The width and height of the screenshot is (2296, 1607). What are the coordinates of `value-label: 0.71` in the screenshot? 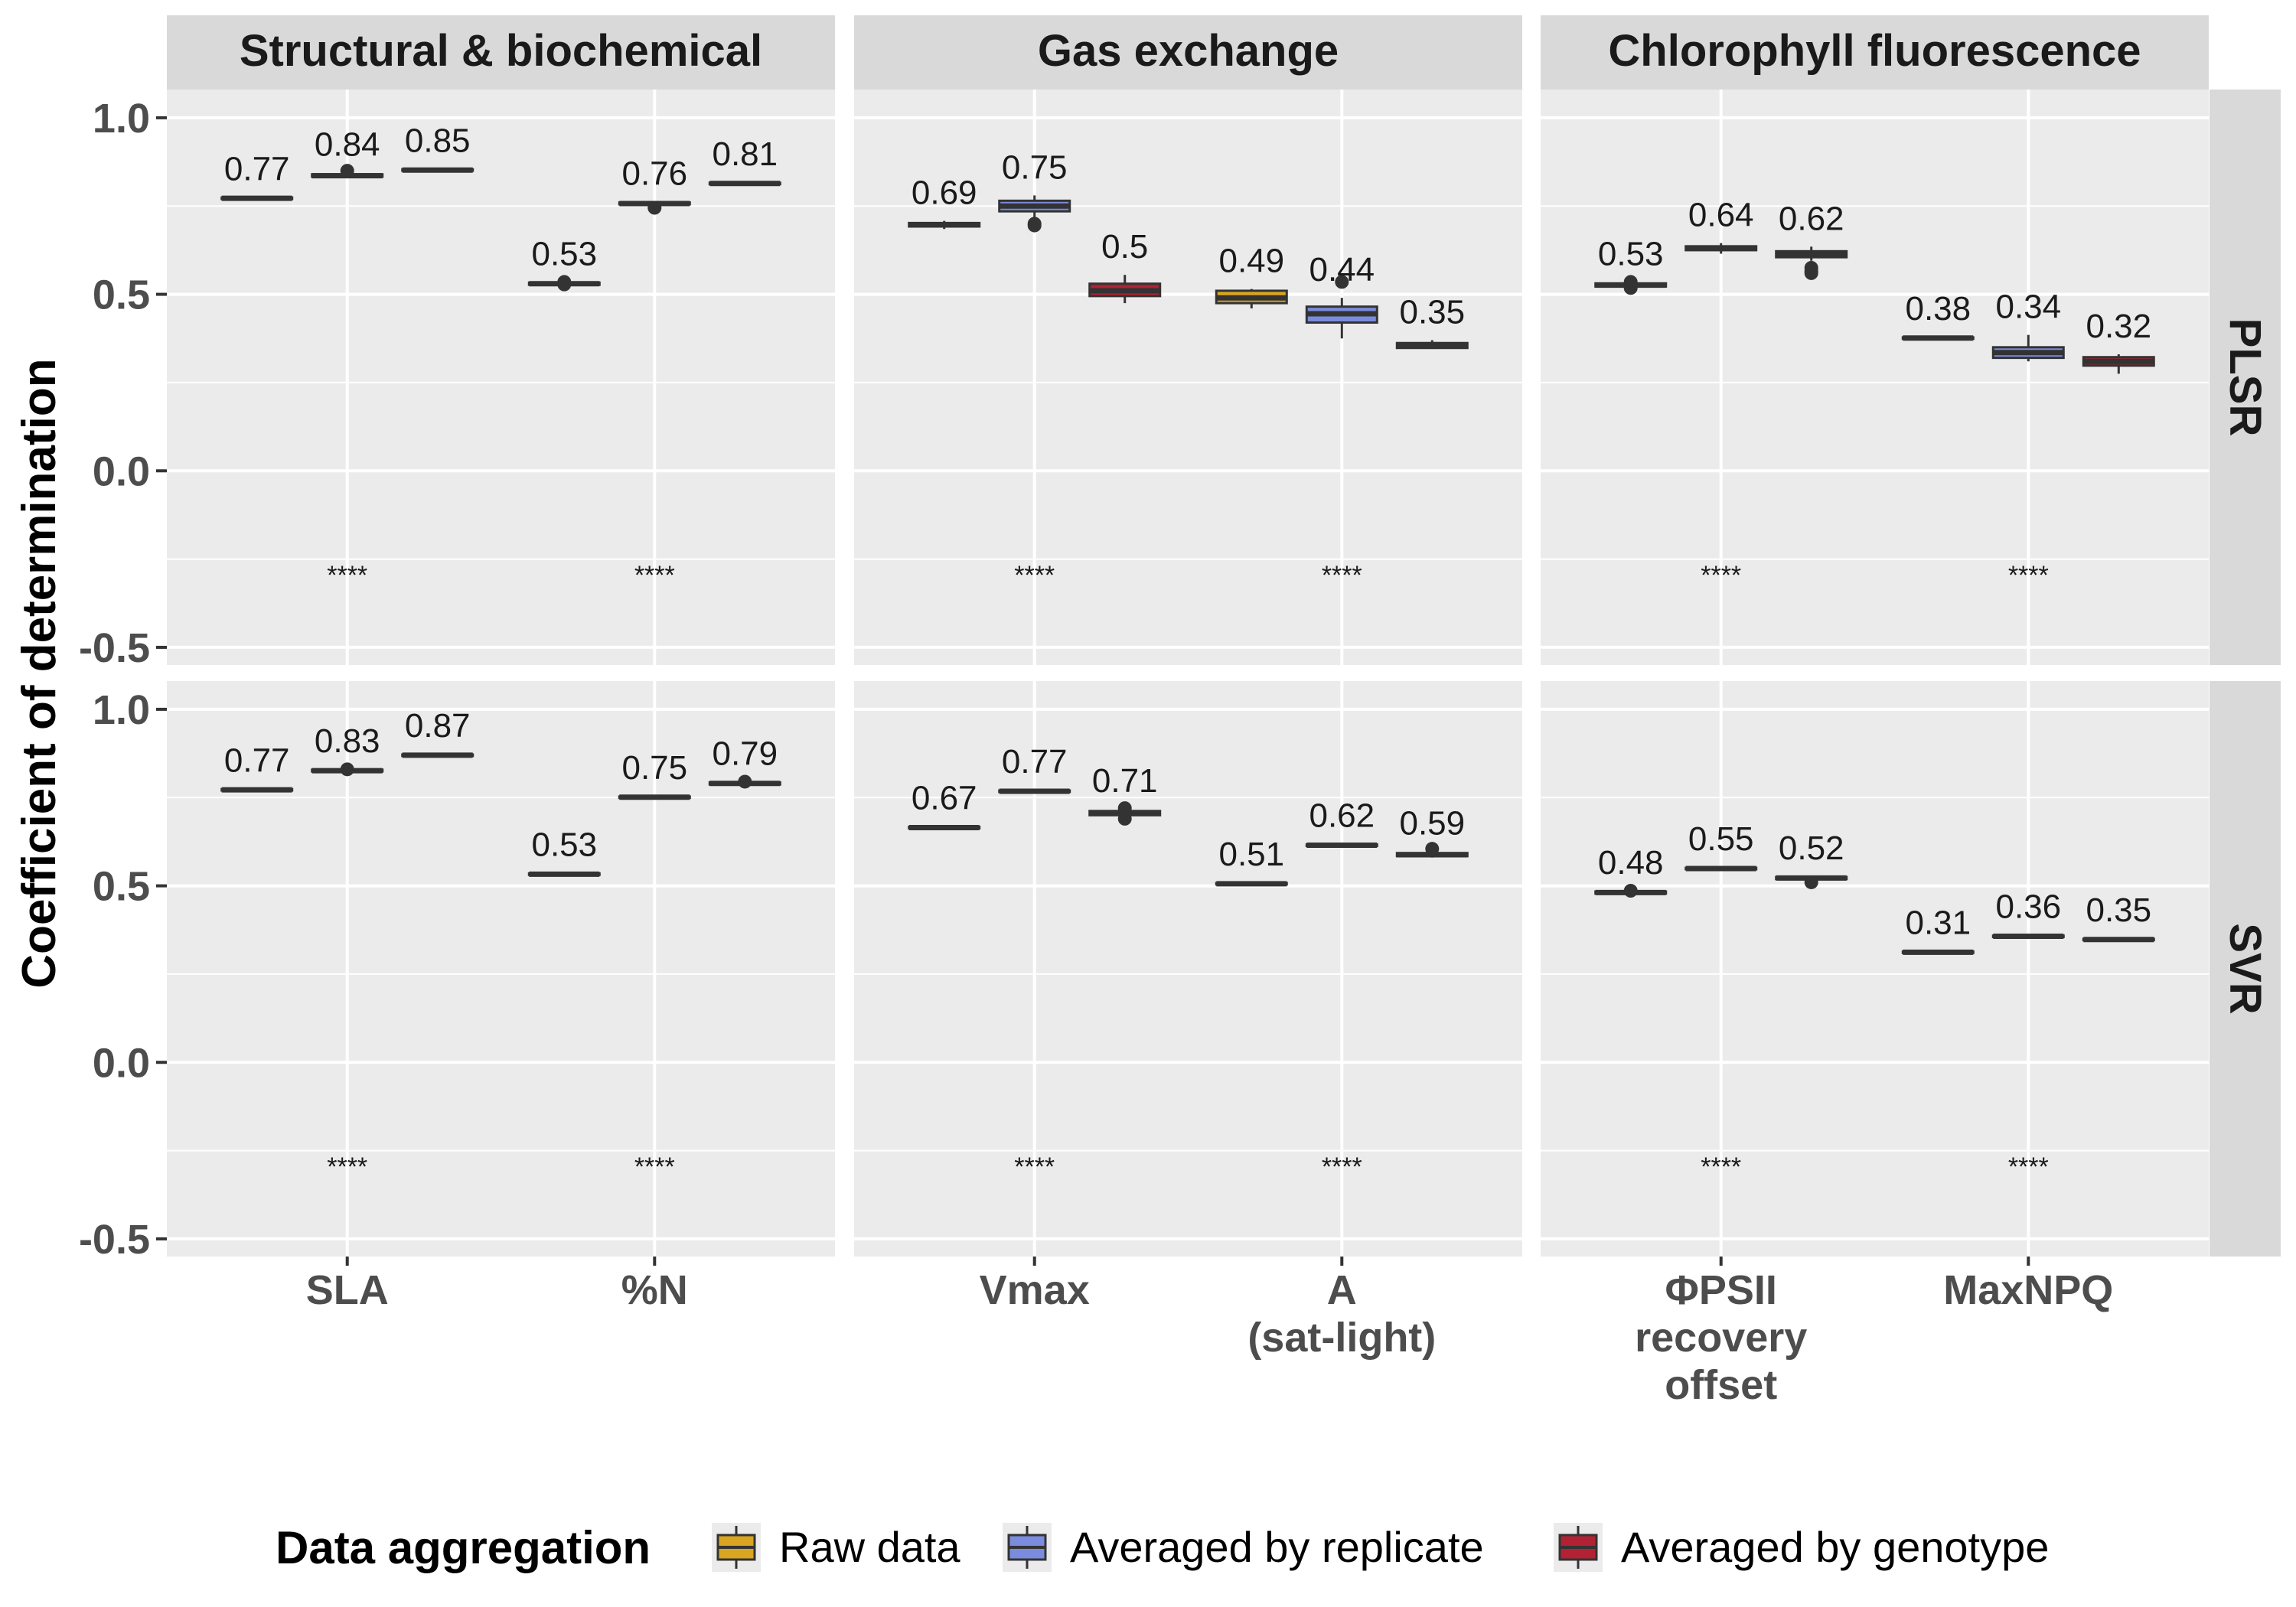 It's located at (1125, 781).